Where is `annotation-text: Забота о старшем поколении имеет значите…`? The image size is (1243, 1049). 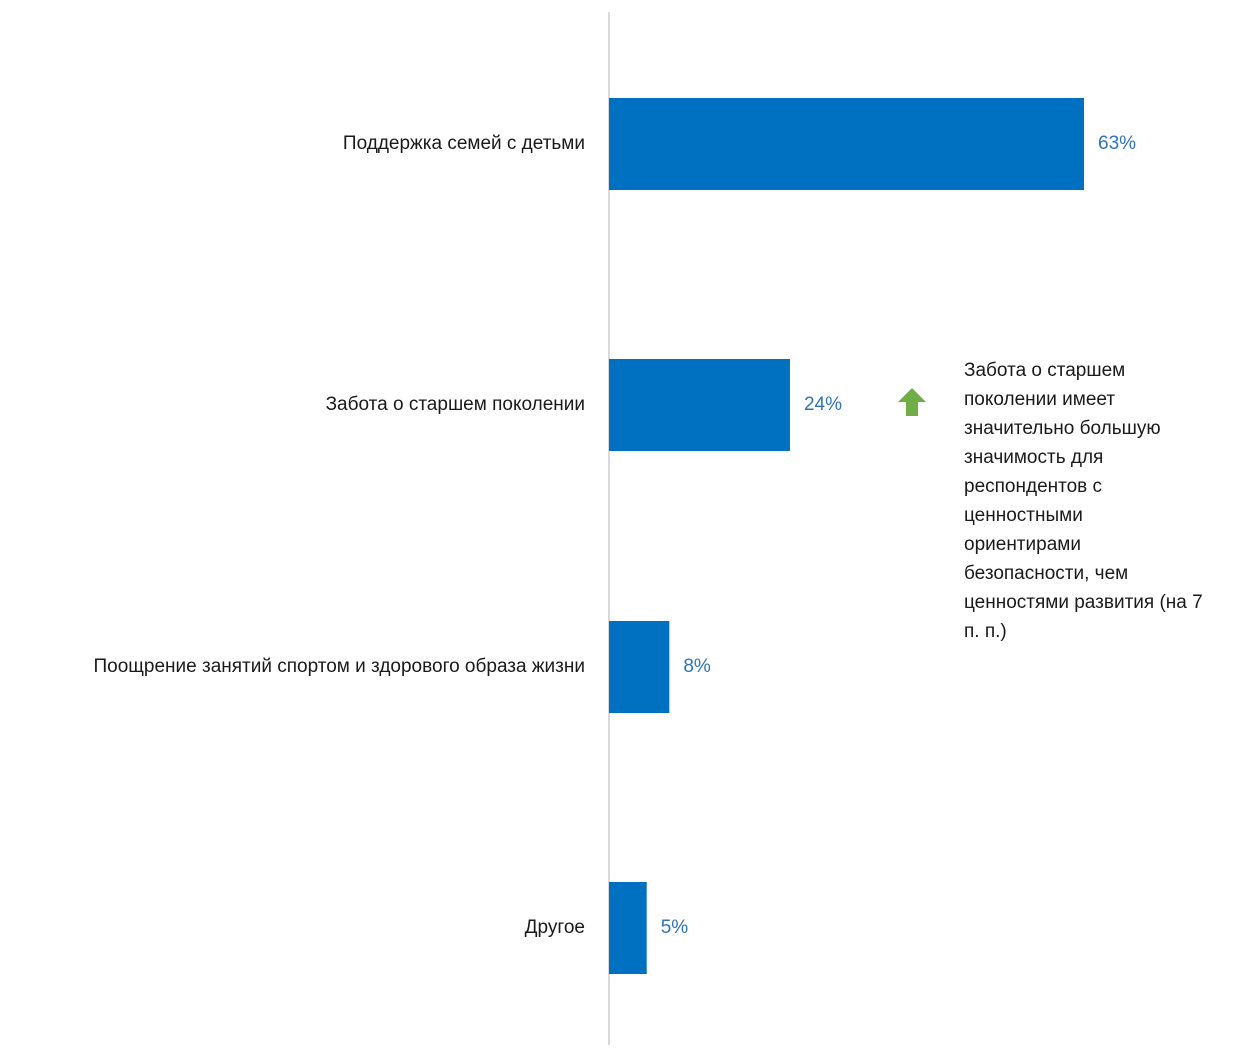
annotation-text: Забота о старшем поколении имеет значите… is located at coordinates (1083, 501).